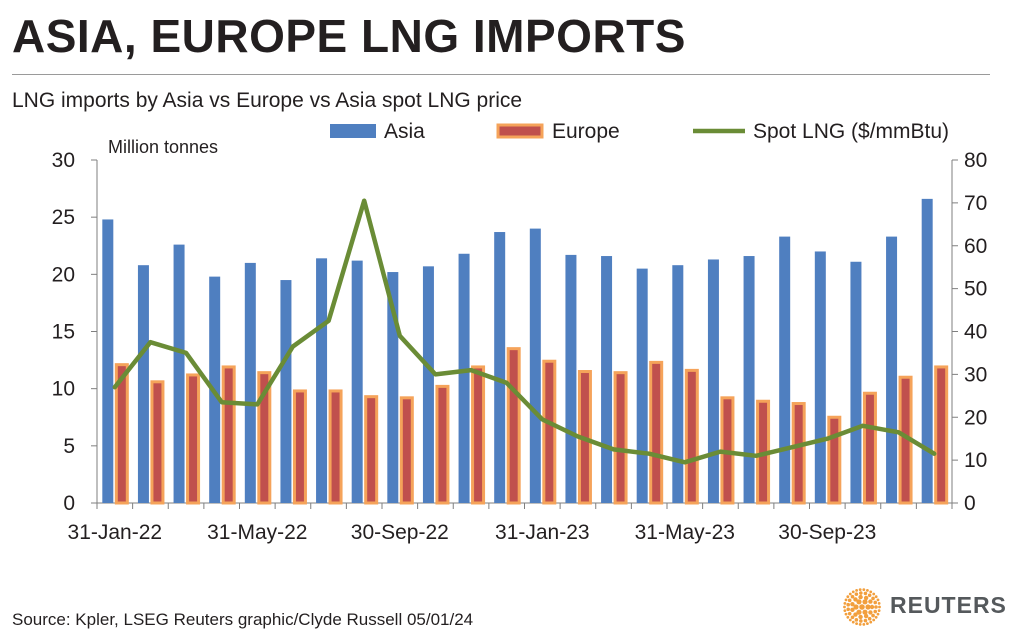  I want to click on x-axis-tick-label: 31-May-22, so click(257, 532).